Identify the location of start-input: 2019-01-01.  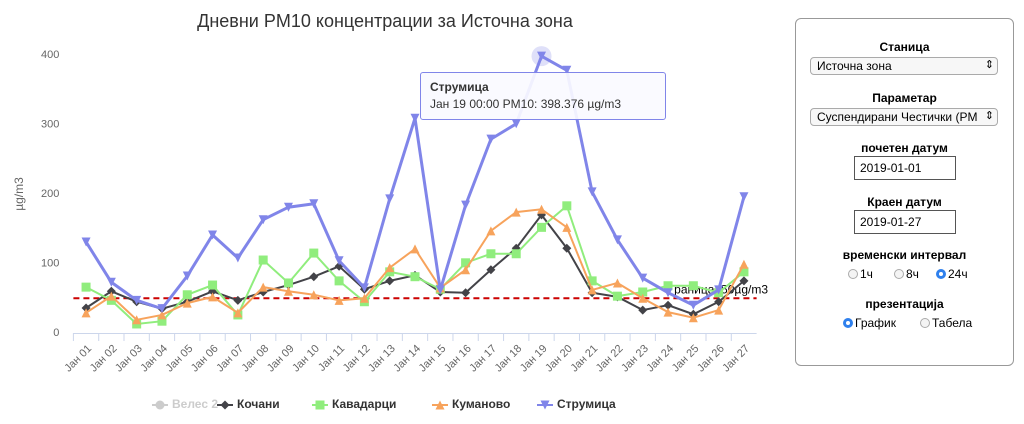
(905, 168).